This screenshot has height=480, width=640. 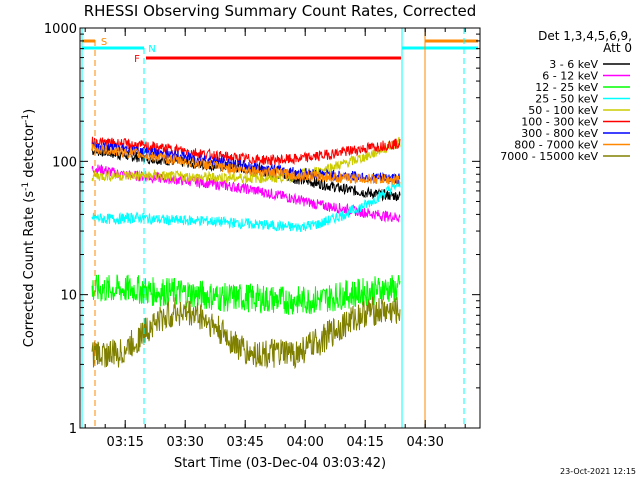 I want to click on annotation-label-f: F, so click(x=137, y=59).